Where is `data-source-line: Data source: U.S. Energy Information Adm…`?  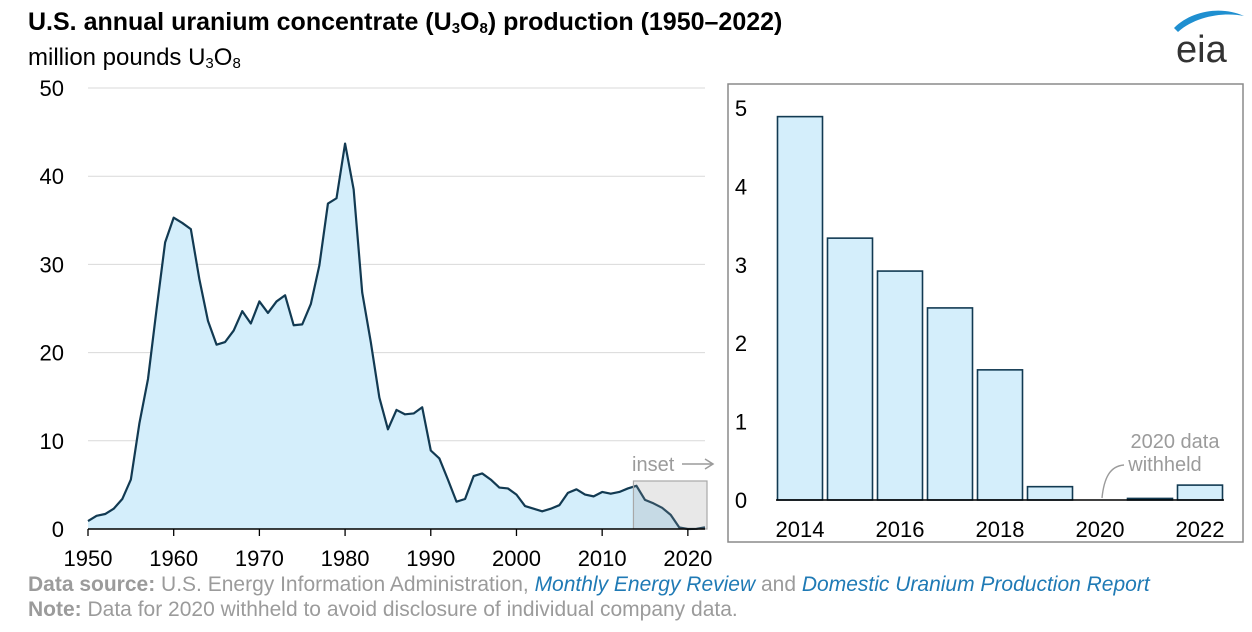 data-source-line: Data source: U.S. Energy Information Adm… is located at coordinates (589, 585).